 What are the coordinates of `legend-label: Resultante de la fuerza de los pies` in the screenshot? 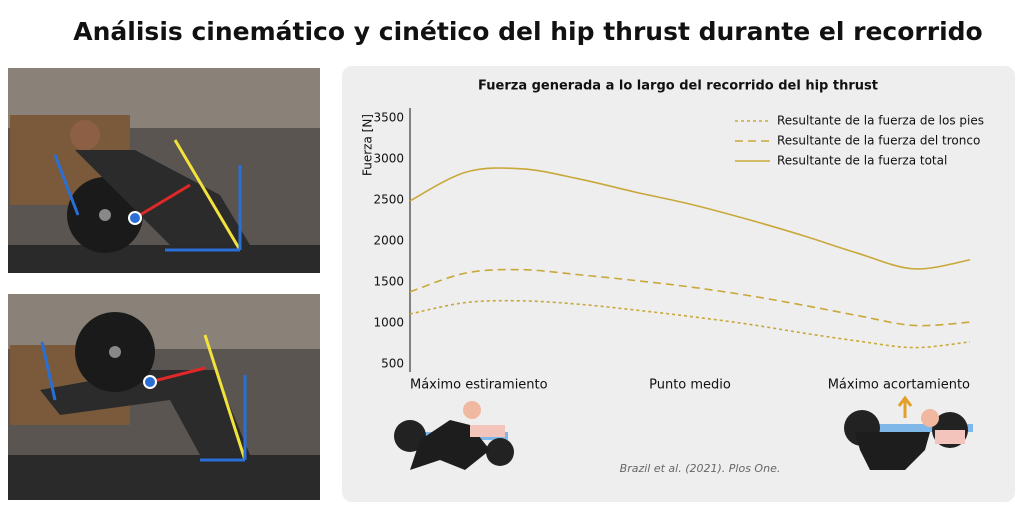 It's located at (880, 121).